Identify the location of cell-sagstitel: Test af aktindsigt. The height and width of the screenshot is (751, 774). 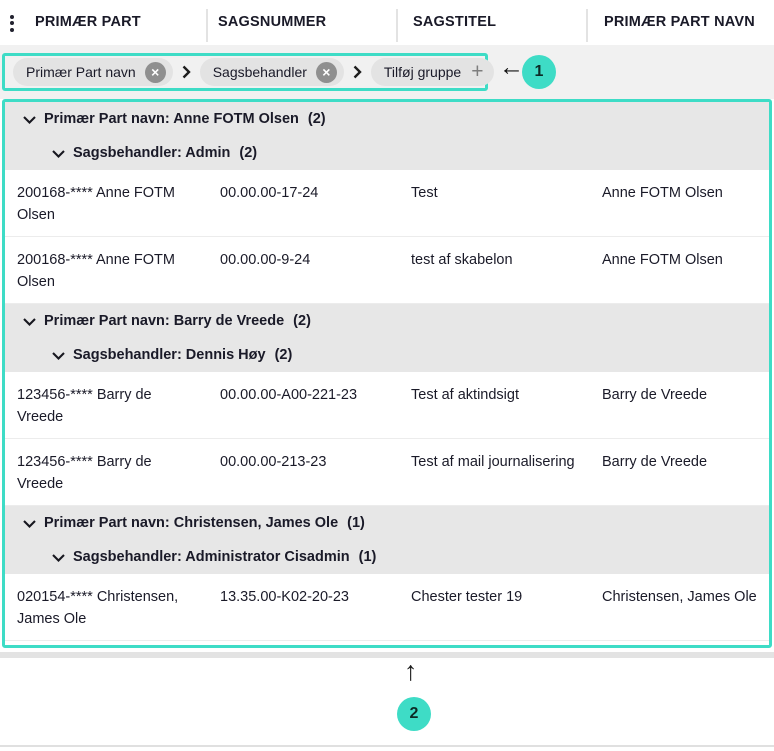
(465, 395).